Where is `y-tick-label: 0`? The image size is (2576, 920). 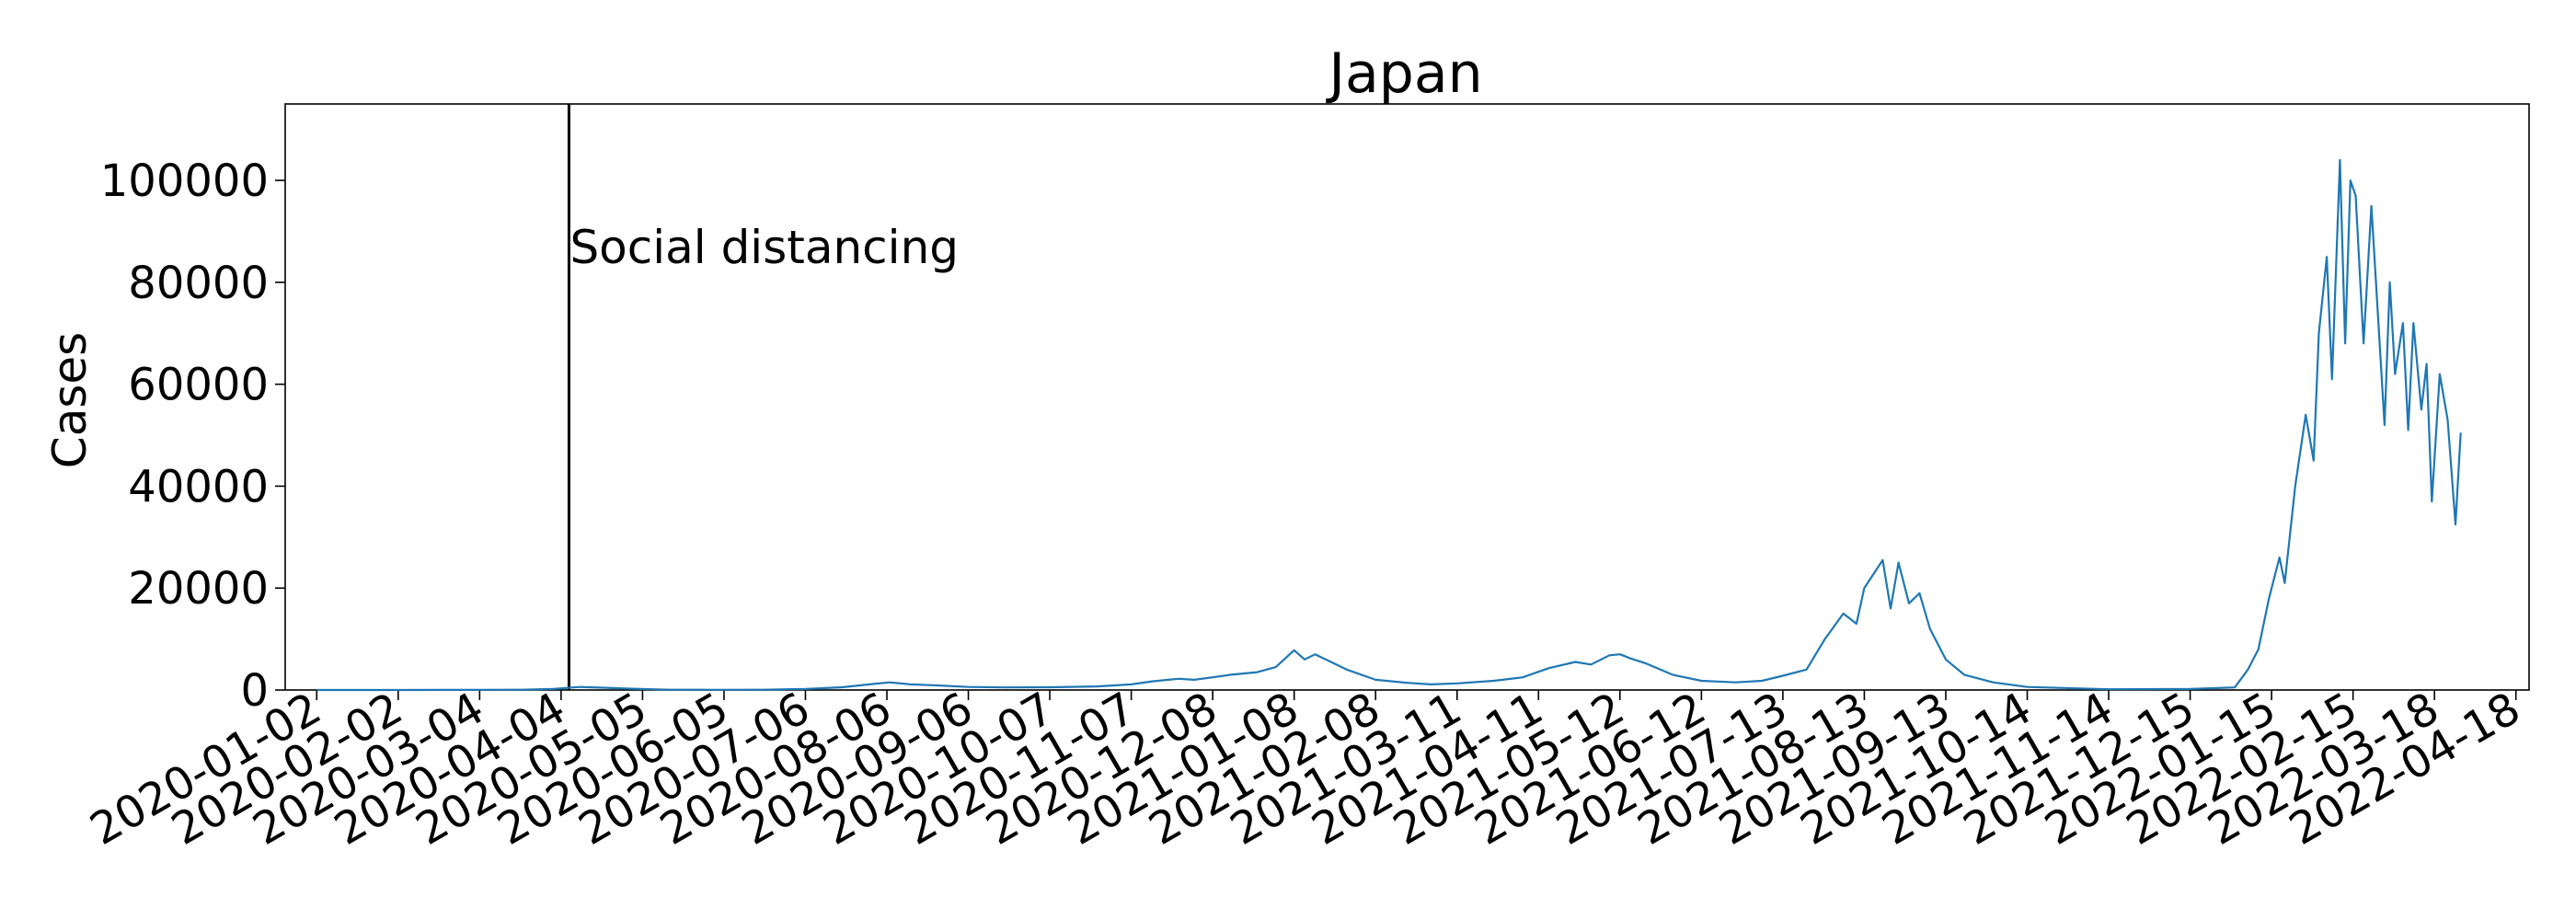
y-tick-label: 0 is located at coordinates (254, 691).